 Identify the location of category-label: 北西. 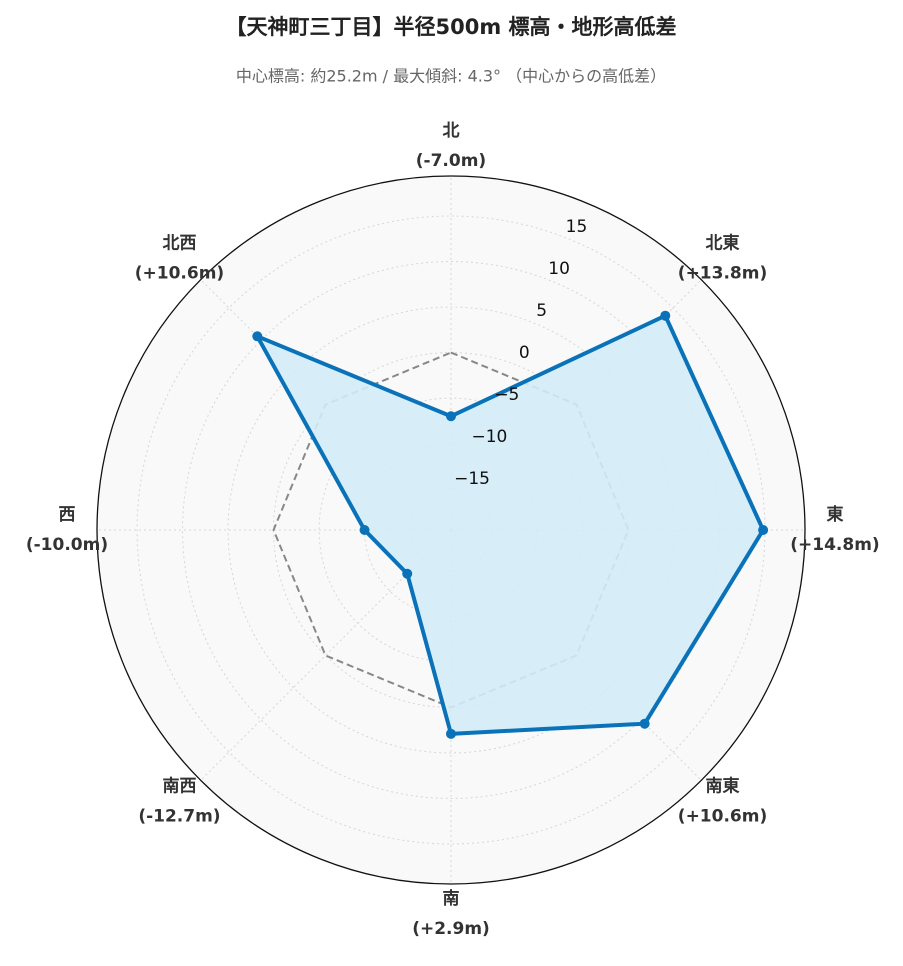
(179, 243).